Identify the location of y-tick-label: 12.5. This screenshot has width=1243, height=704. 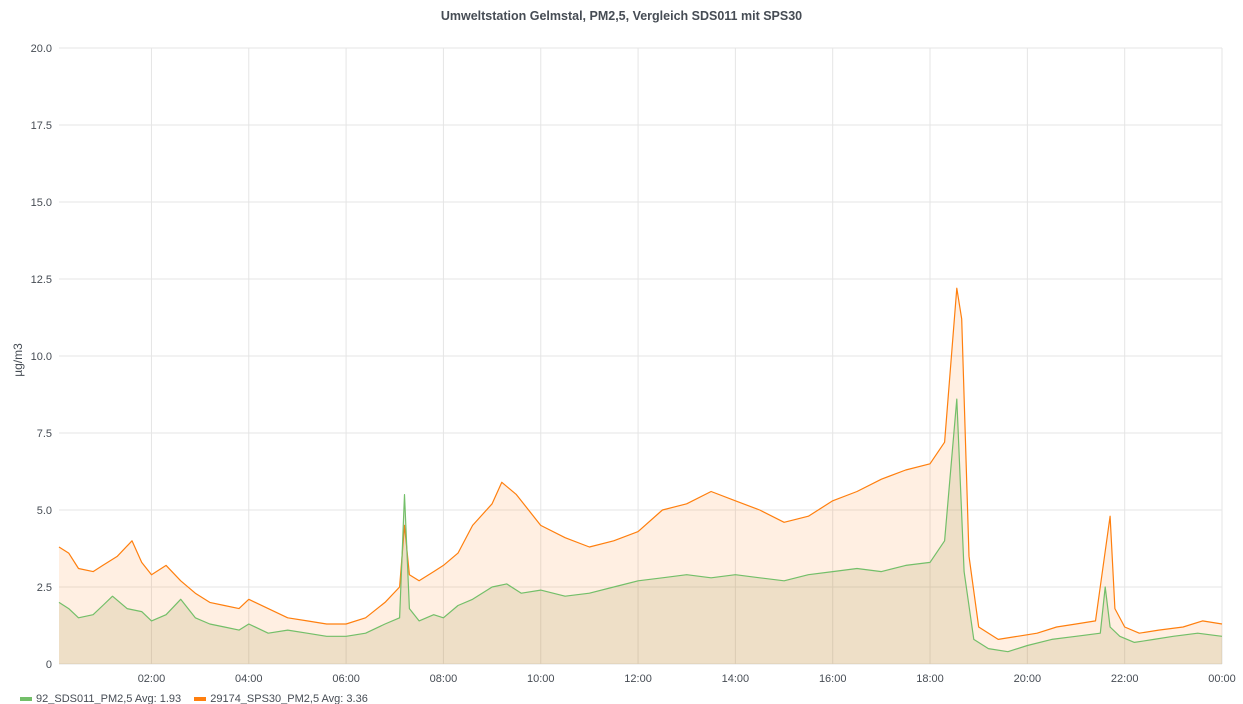
(41, 280).